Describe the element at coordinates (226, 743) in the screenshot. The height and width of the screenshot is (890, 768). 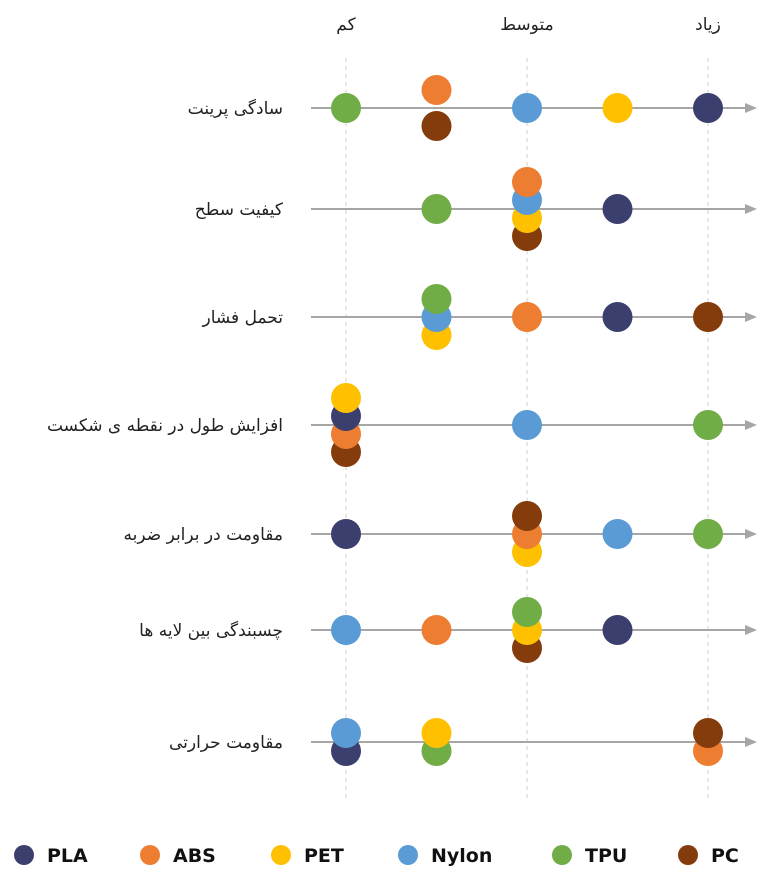
I see `row-label: مقاومت حرارتی` at that location.